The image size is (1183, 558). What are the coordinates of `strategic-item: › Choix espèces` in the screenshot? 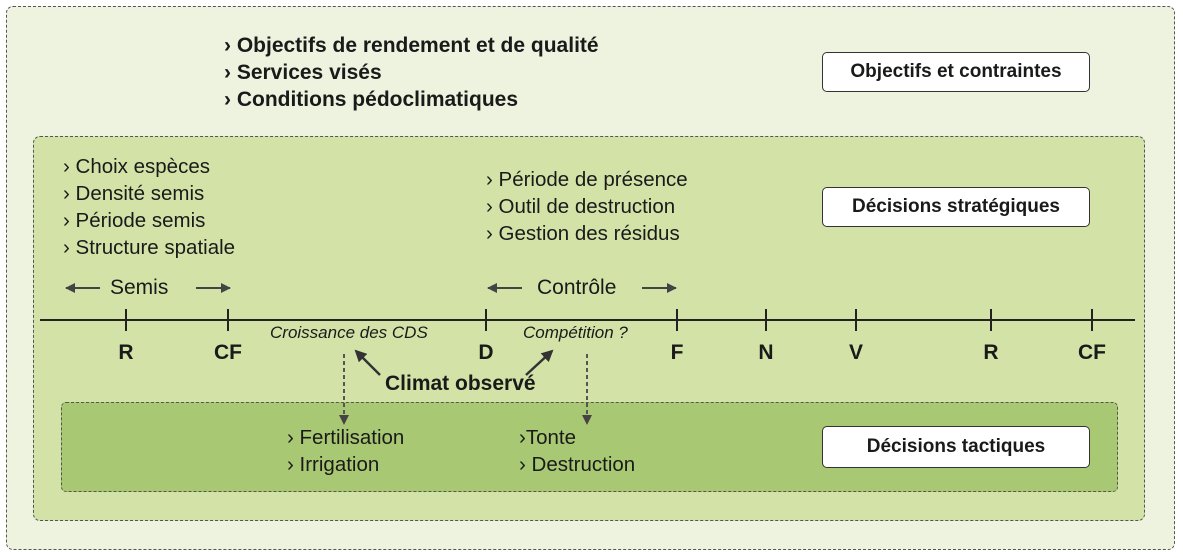 It's located at (136, 166).